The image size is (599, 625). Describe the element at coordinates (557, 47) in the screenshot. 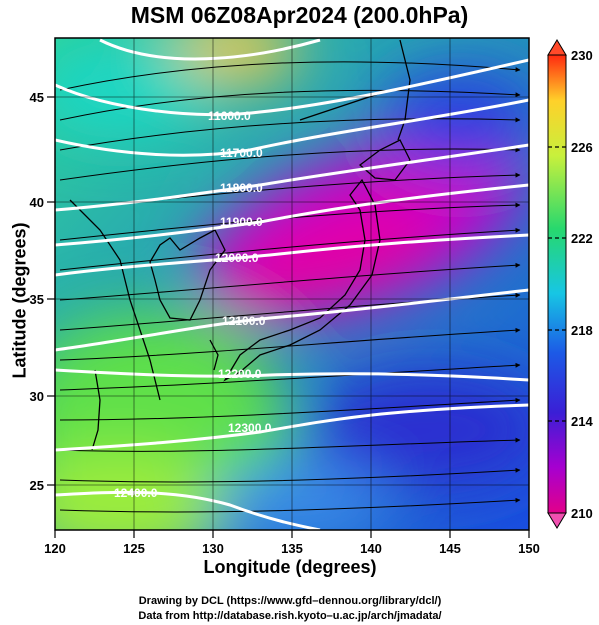

I see `colorbar-top-arrow` at that location.